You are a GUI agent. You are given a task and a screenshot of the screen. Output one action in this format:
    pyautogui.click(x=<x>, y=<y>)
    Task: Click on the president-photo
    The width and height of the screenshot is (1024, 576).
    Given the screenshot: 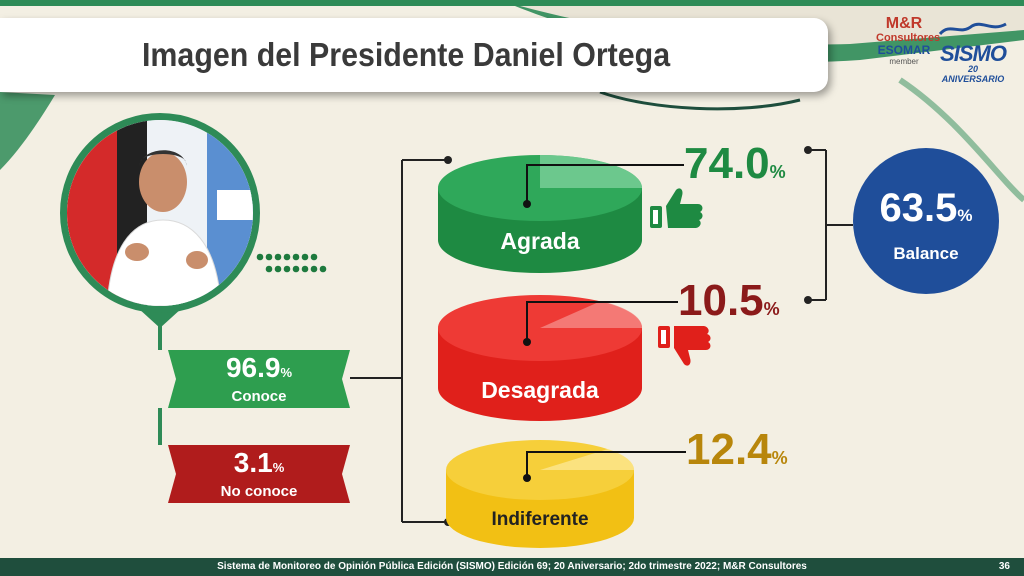 What is the action you would take?
    pyautogui.click(x=160, y=213)
    